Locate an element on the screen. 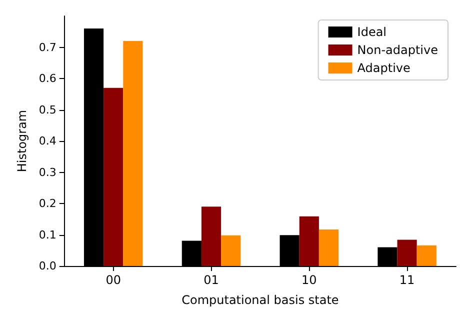 This screenshot has width=474, height=322. y-tick-label: 0.5 is located at coordinates (47, 109).